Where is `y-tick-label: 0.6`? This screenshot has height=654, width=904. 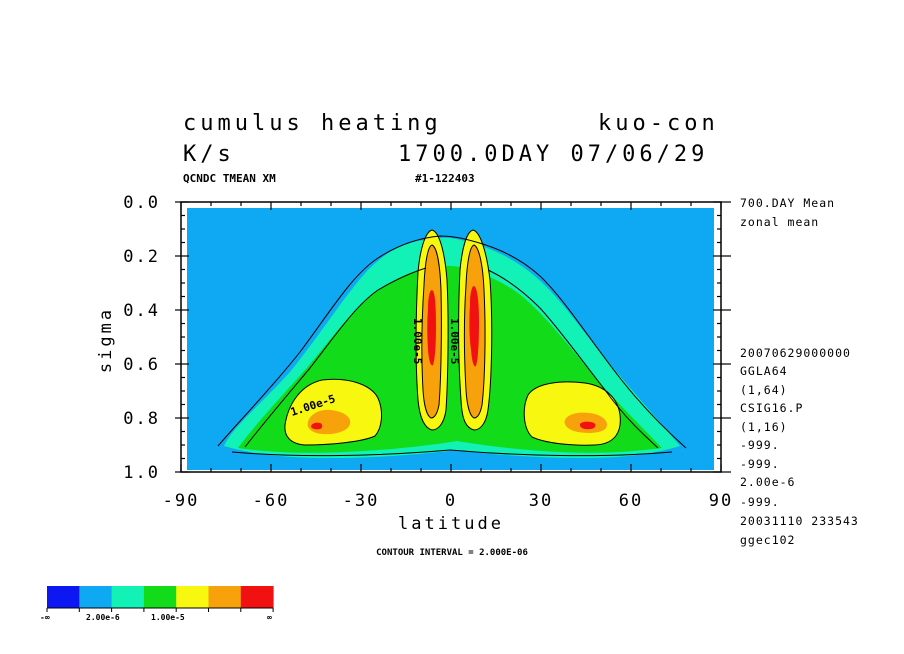 y-tick-label: 0.6 is located at coordinates (141, 365).